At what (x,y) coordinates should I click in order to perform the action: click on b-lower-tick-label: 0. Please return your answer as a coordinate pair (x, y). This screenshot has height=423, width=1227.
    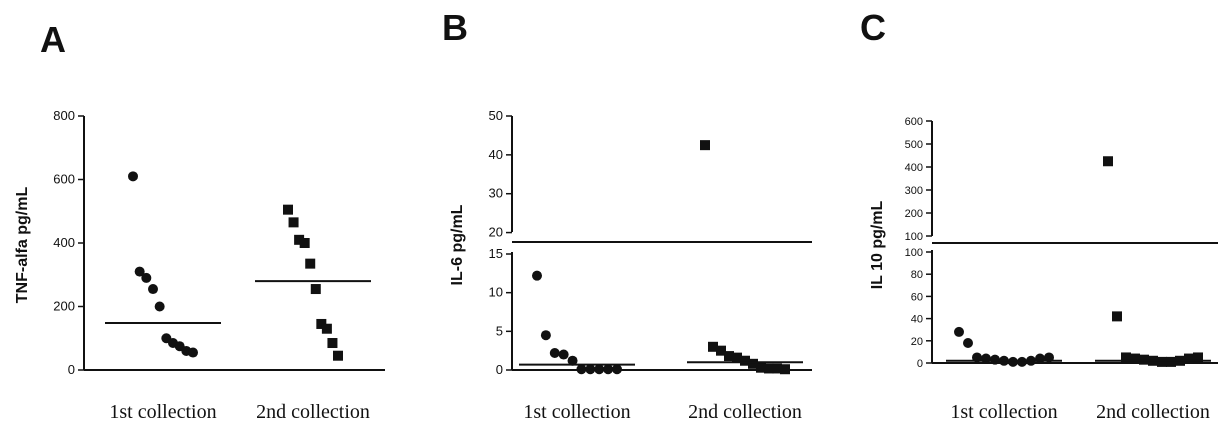
    Looking at the image, I should click on (499, 369).